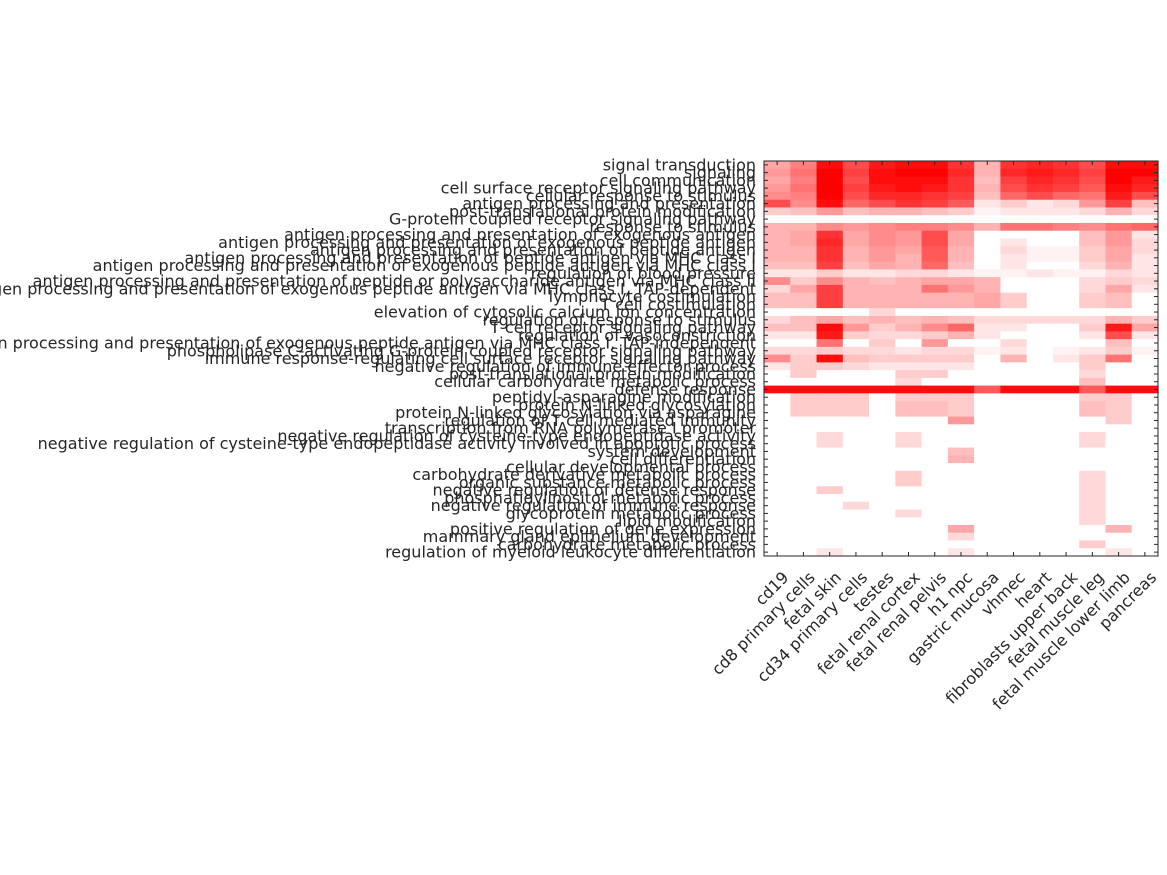 This screenshot has height=875, width=1167. I want to click on row-label: post-translational protein modification, so click(602, 211).